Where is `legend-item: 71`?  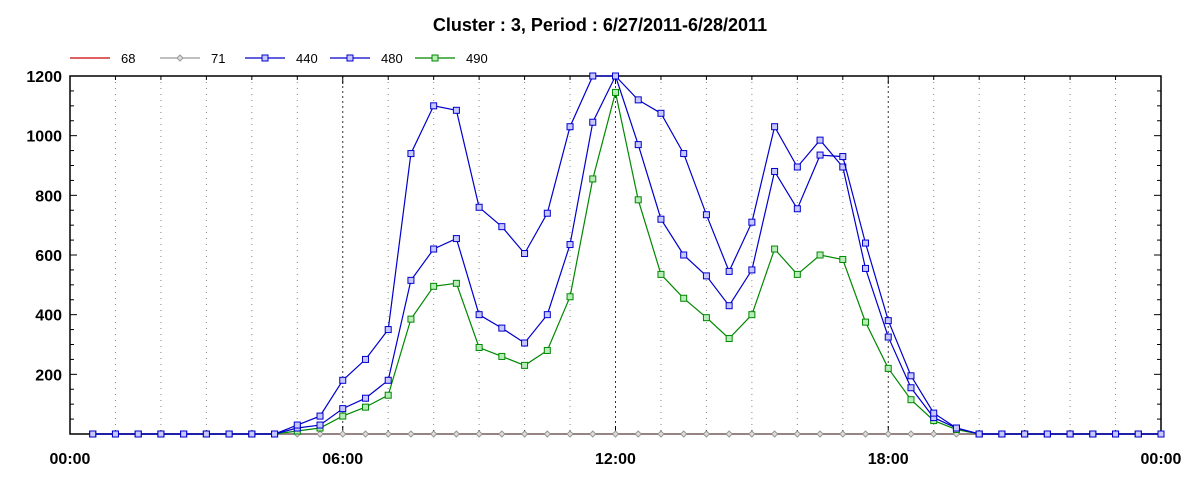
legend-item: 71 is located at coordinates (192, 58).